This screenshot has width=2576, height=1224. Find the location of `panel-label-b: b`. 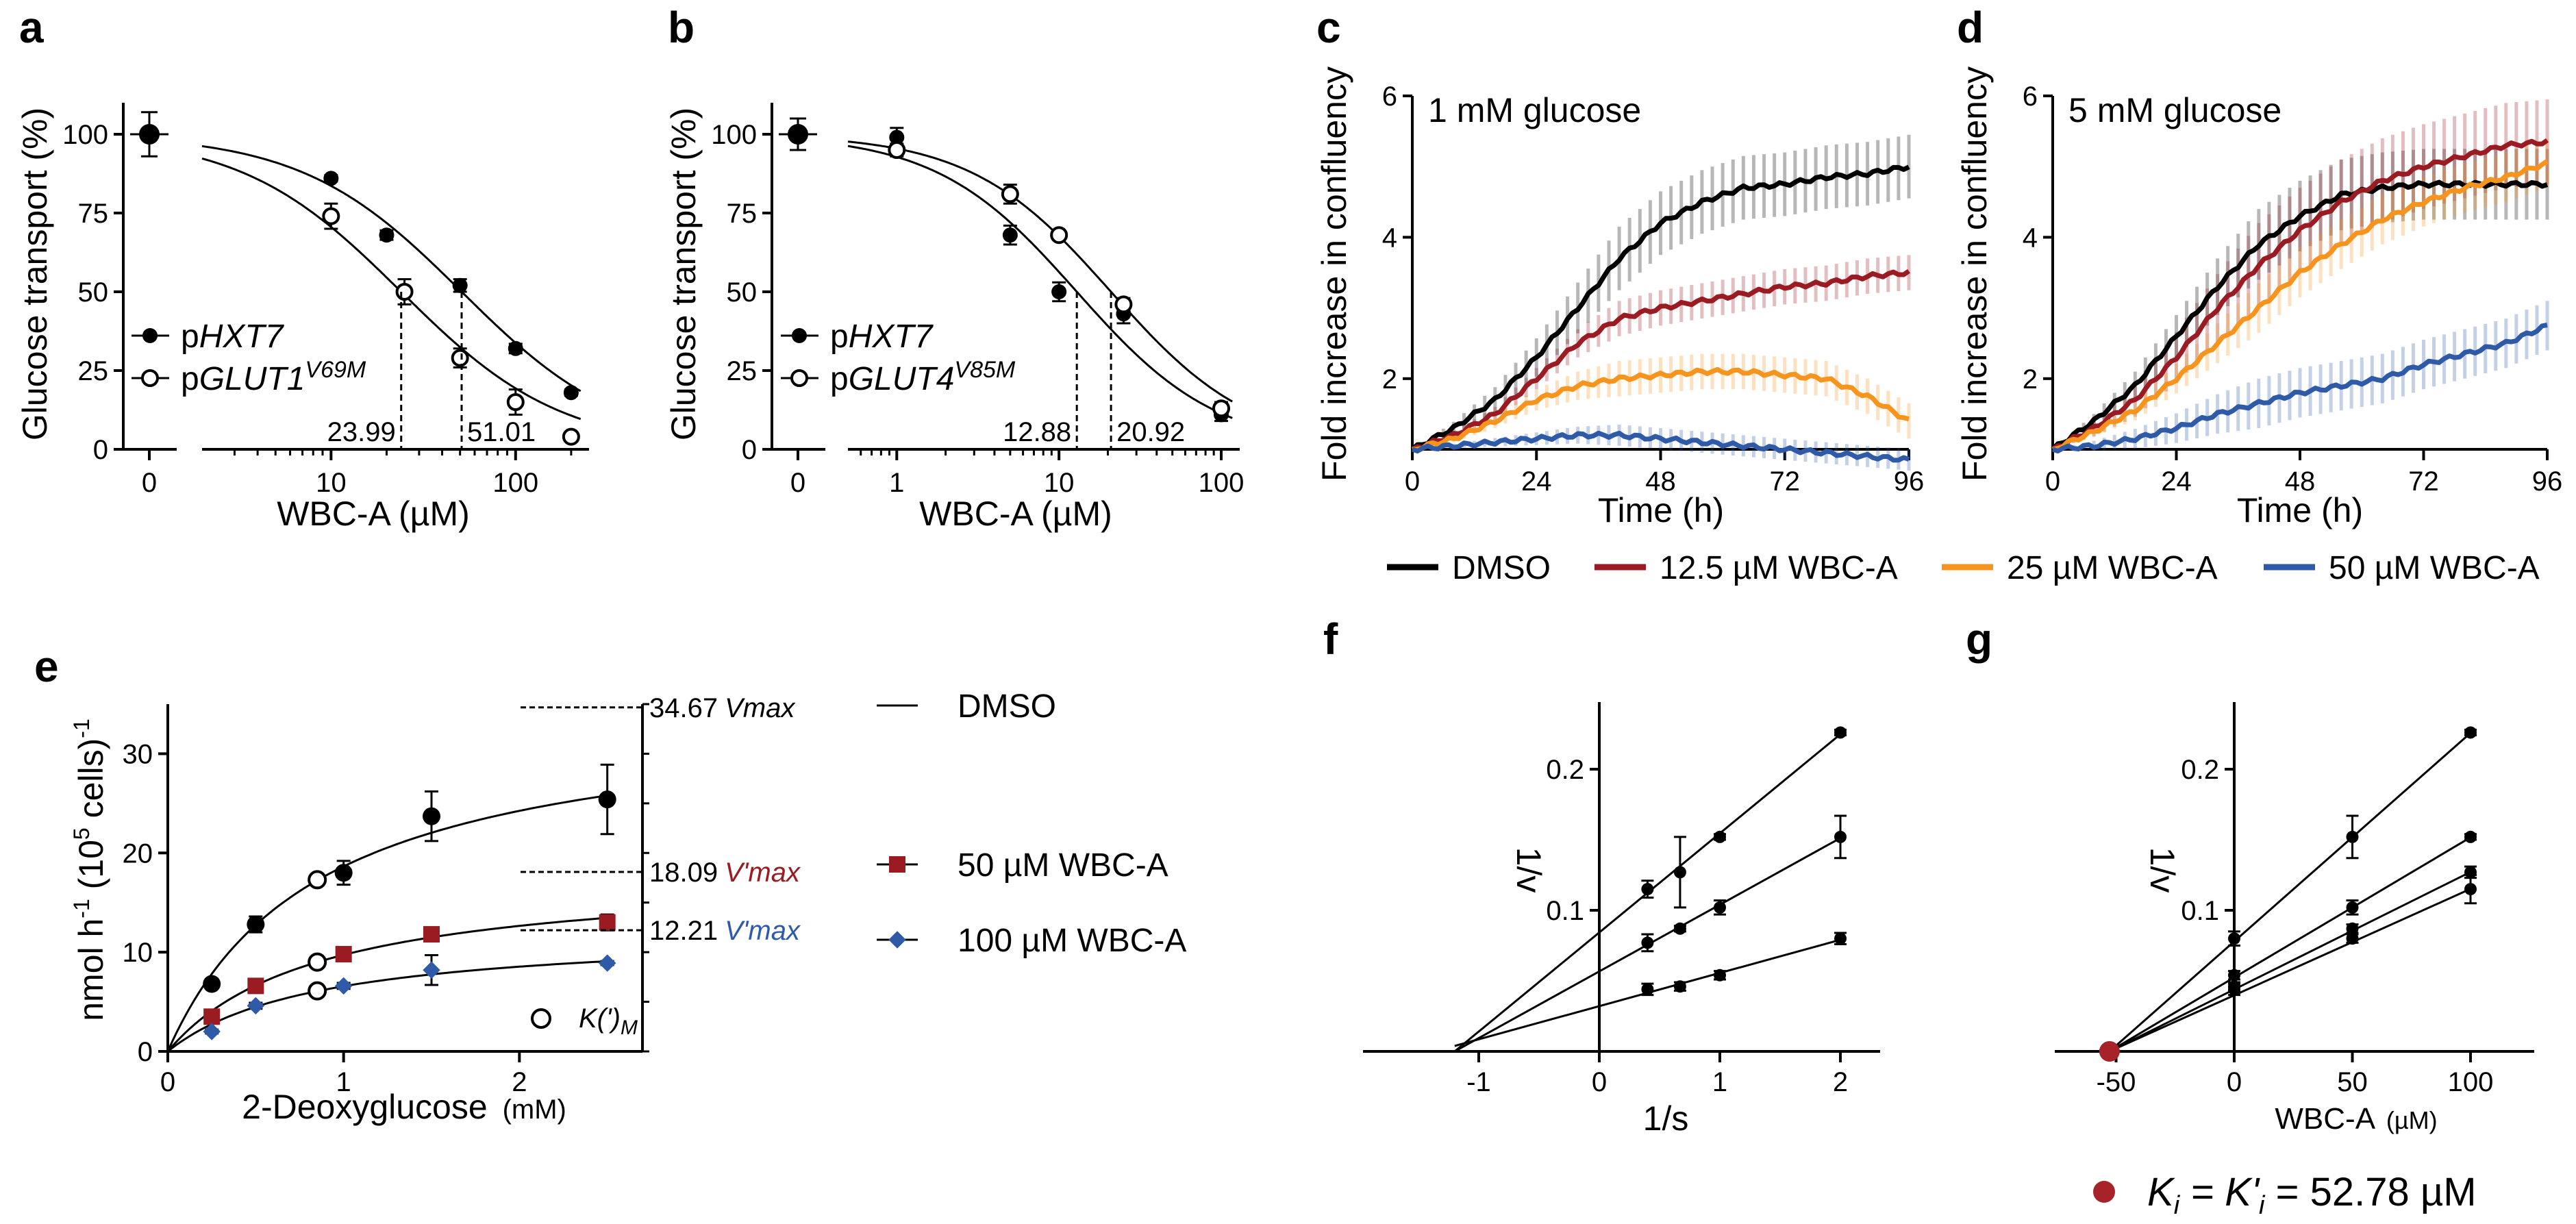

panel-label-b: b is located at coordinates (681, 27).